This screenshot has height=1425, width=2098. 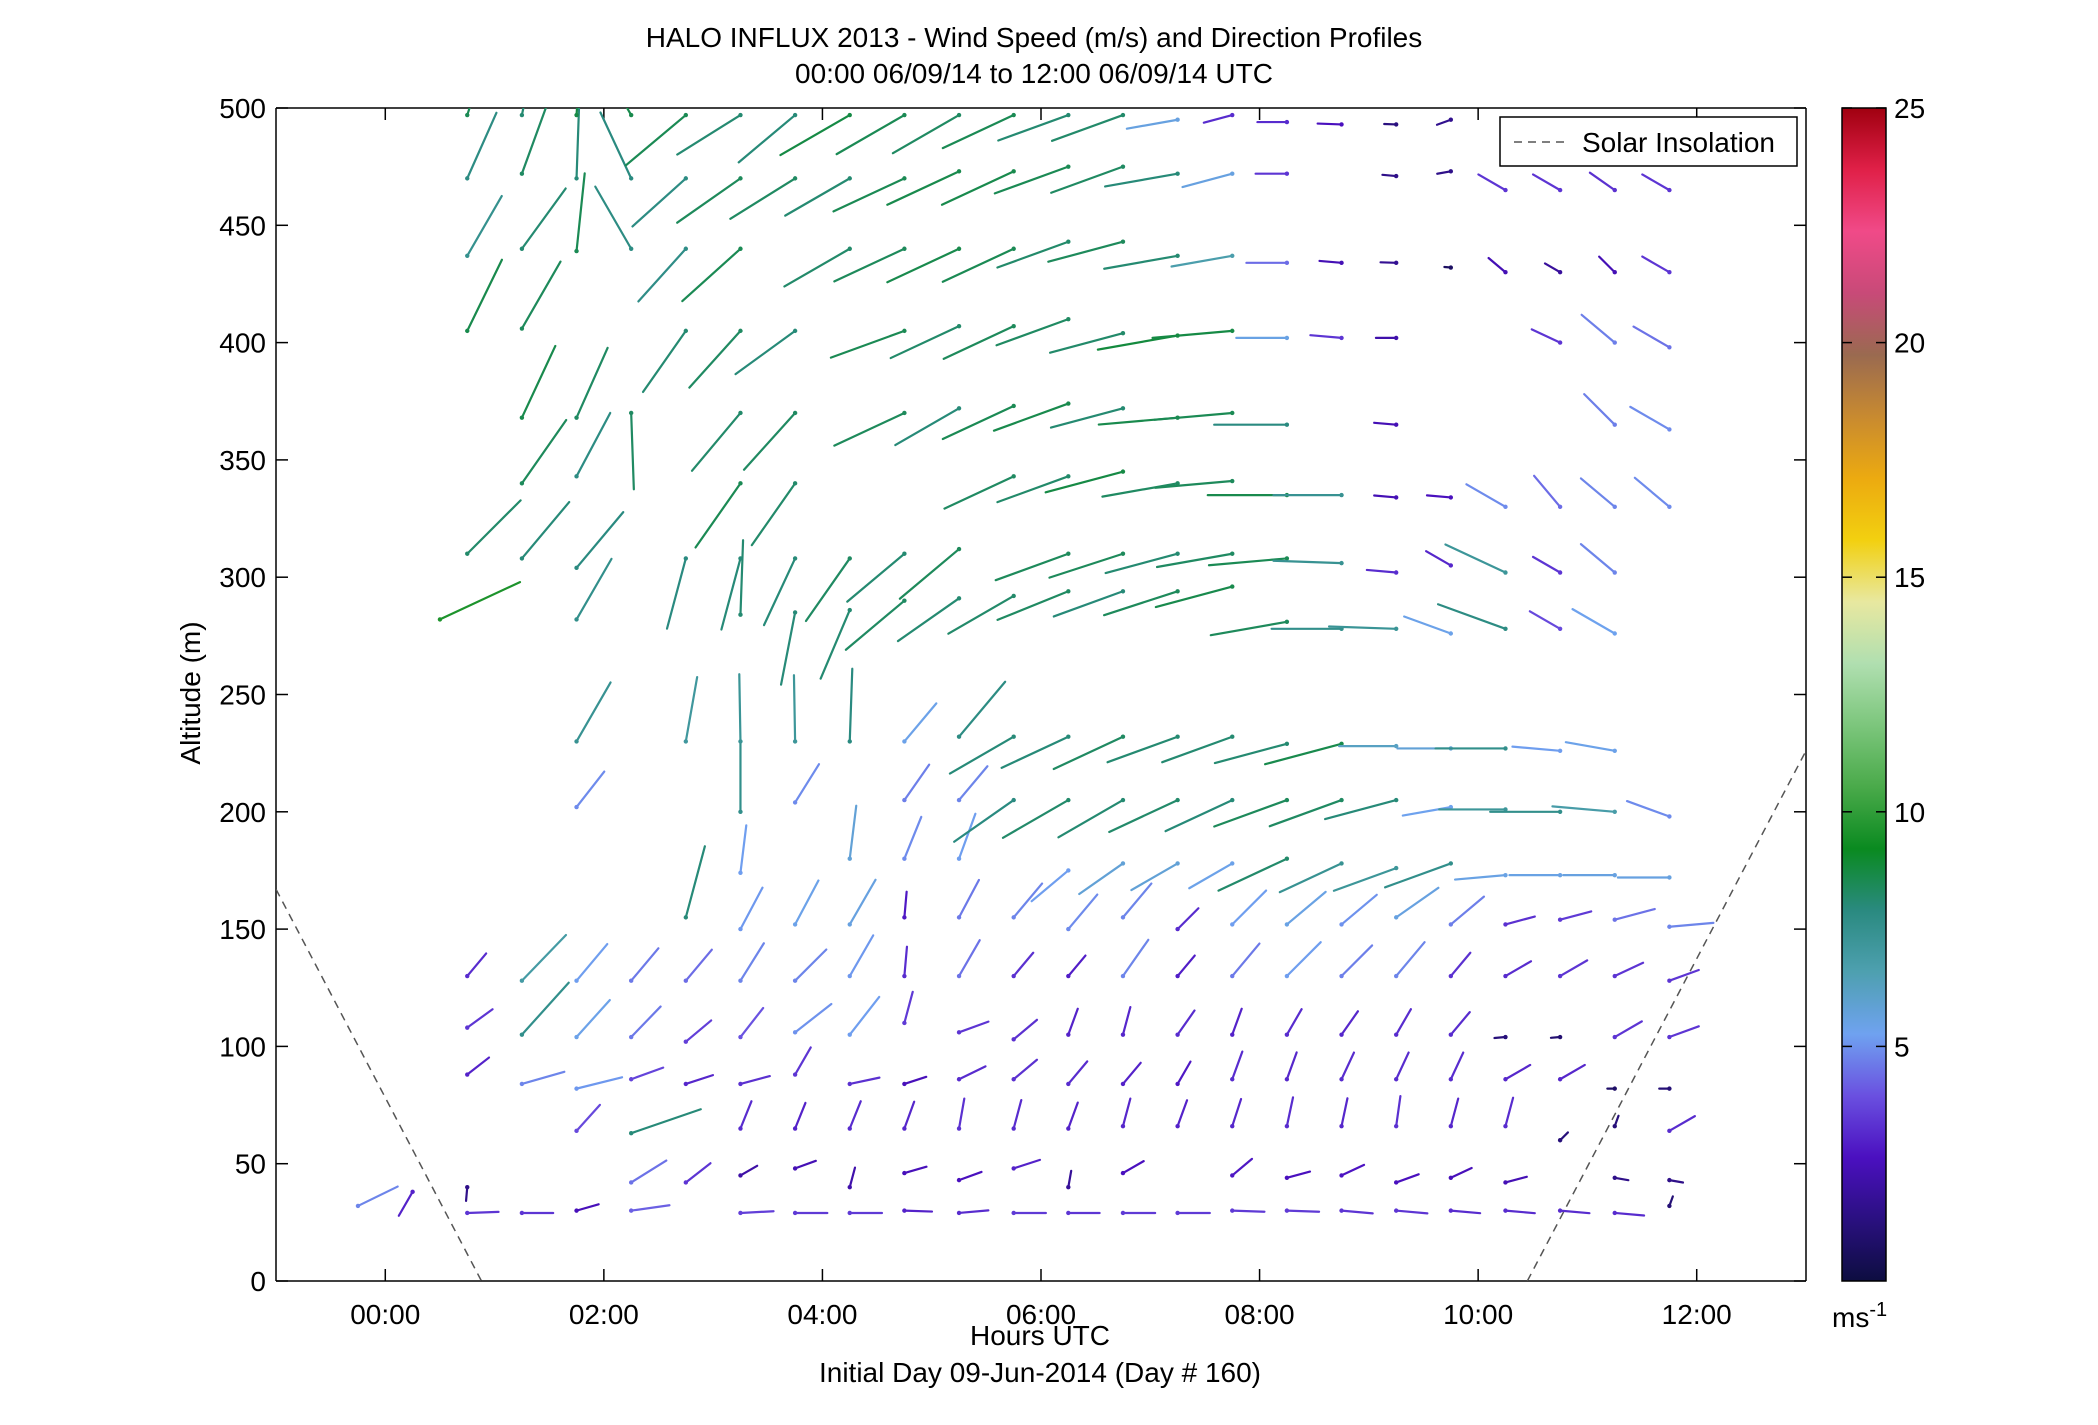 I want to click on y-tick-label: 350, so click(x=242, y=460).